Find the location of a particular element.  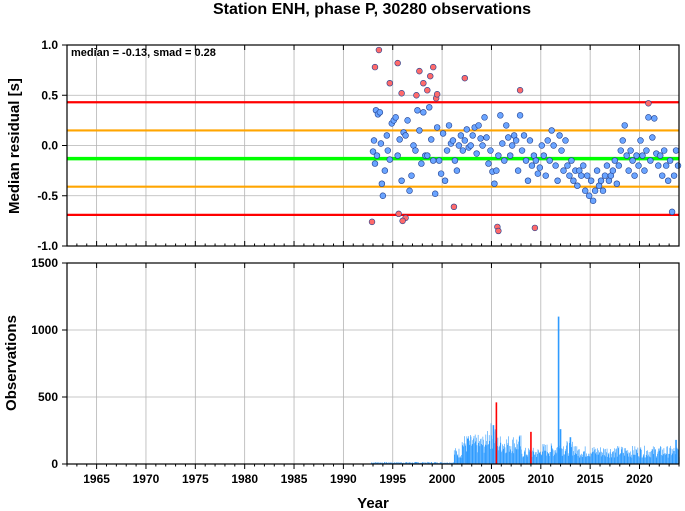

observation-spike is located at coordinates (496, 433).